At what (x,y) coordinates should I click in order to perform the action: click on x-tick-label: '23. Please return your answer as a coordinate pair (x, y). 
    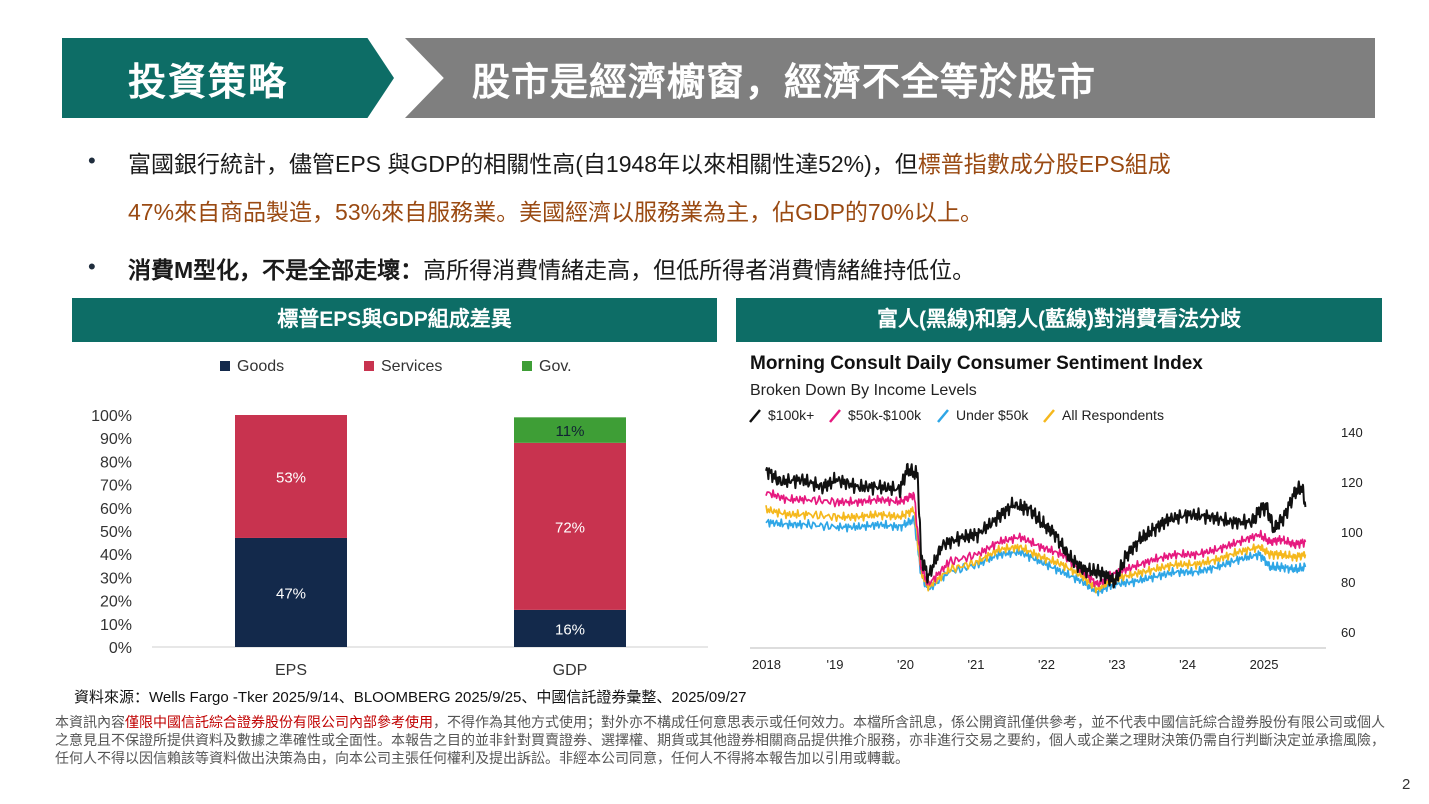
    Looking at the image, I should click on (1117, 664).